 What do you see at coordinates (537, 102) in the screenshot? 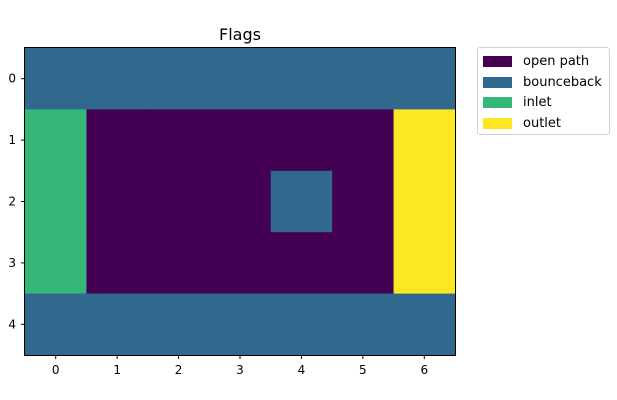
I see `legend-label: inlet` at bounding box center [537, 102].